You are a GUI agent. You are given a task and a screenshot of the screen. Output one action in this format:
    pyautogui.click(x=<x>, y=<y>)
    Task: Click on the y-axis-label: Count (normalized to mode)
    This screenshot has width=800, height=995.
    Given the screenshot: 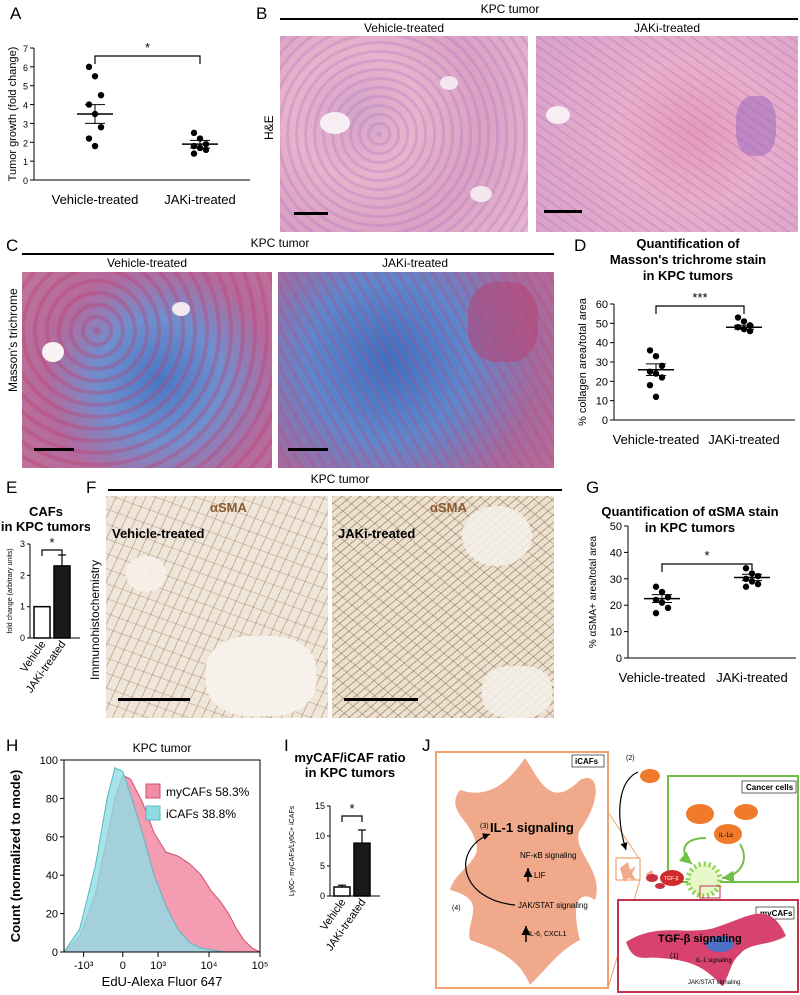 What is the action you would take?
    pyautogui.click(x=15, y=856)
    